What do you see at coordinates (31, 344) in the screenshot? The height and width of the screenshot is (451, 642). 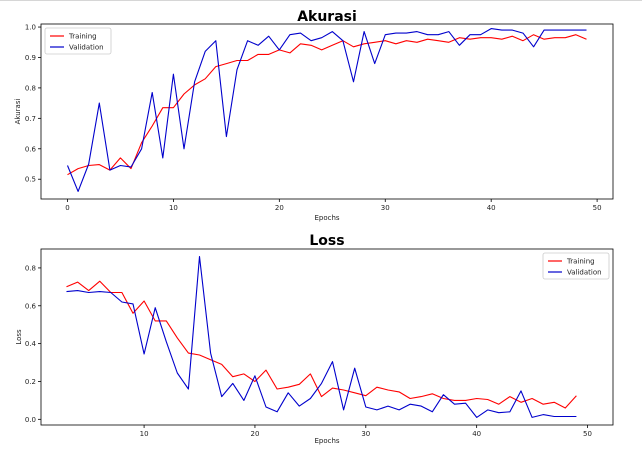 I see `y-tick-label: 0.4` at bounding box center [31, 344].